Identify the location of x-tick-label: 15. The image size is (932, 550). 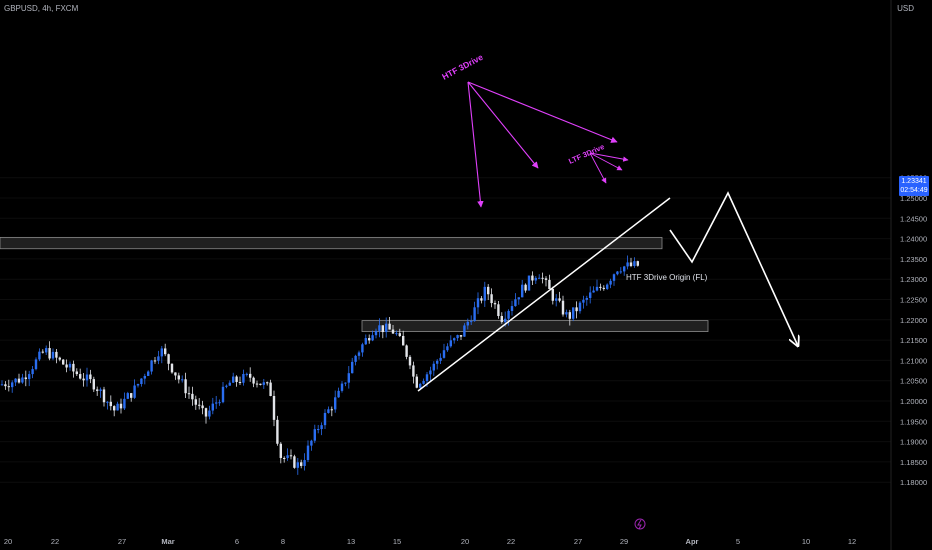
(397, 541).